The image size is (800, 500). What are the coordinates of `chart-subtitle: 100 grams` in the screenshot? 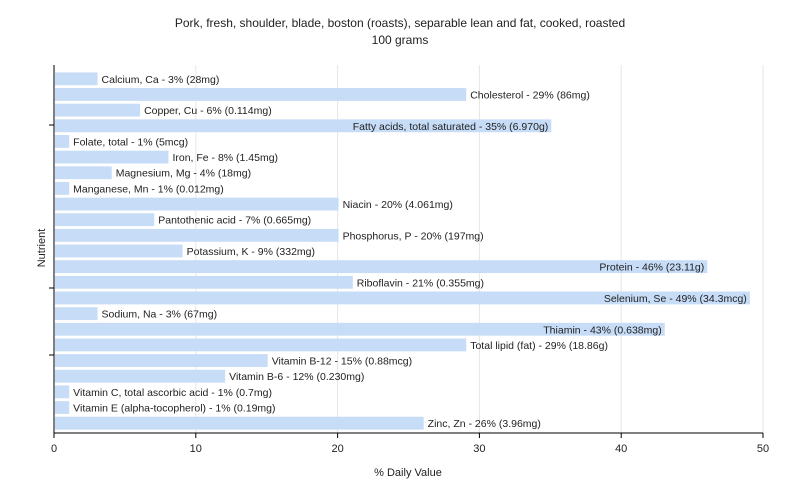 It's located at (400, 40).